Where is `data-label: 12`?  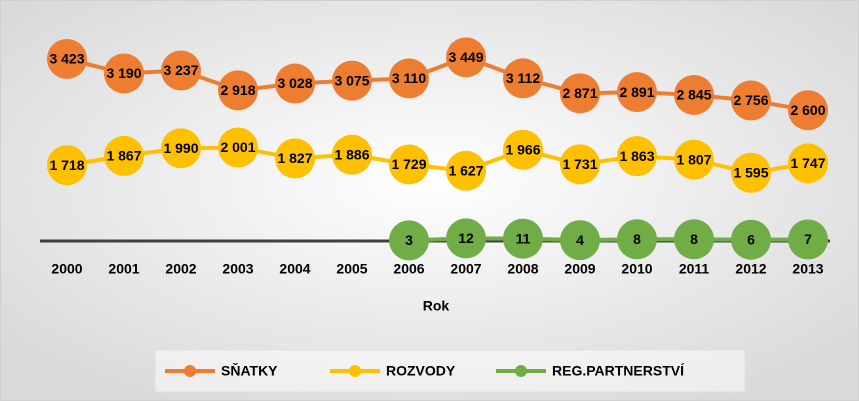 data-label: 12 is located at coordinates (466, 238).